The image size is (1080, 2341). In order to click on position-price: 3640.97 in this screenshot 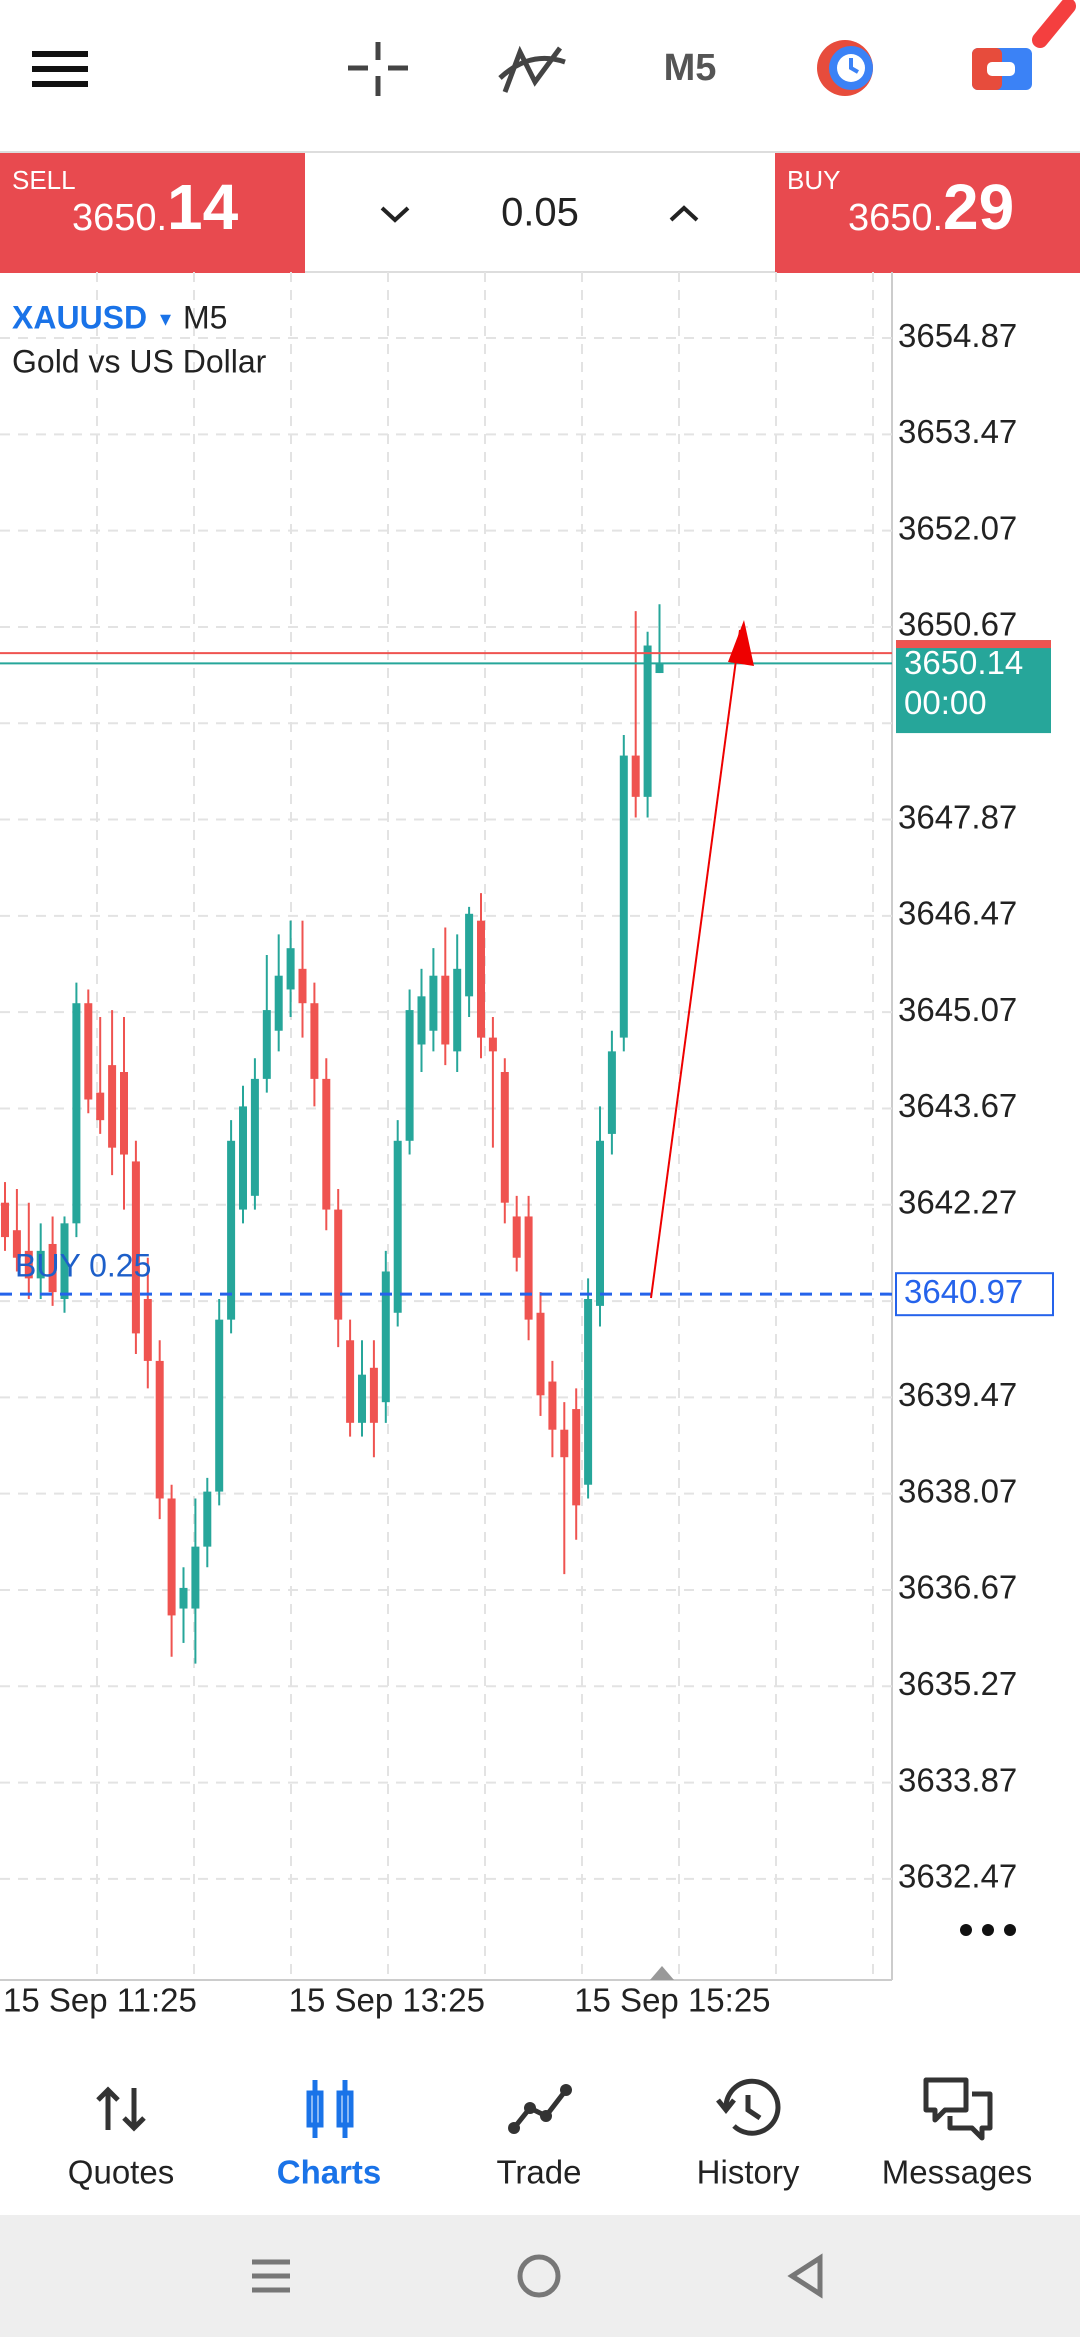, I will do `click(963, 1291)`.